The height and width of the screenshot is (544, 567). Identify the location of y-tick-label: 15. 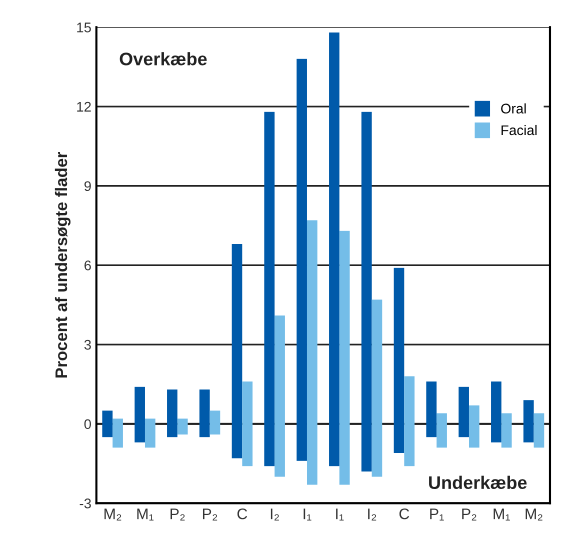
(84, 27).